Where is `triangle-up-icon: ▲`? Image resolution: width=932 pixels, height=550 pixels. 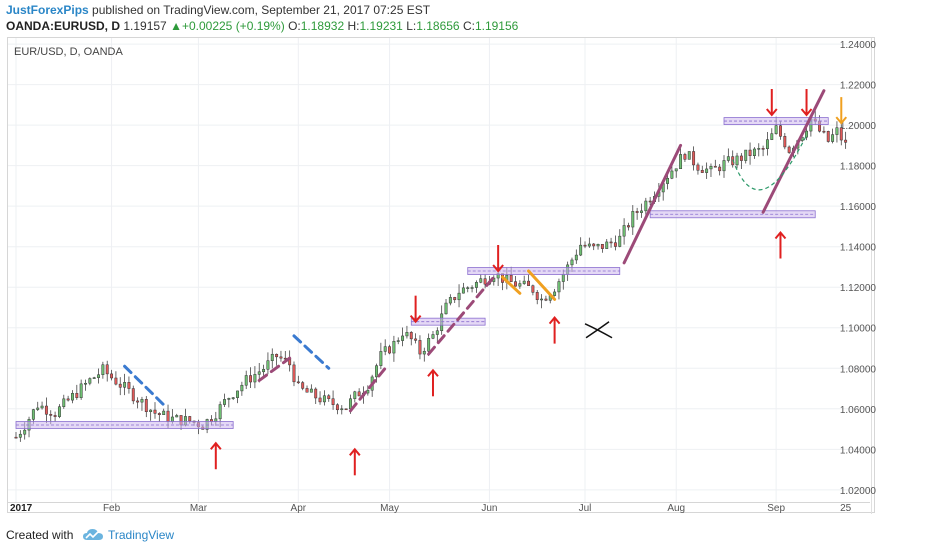
triangle-up-icon: ▲ is located at coordinates (176, 26).